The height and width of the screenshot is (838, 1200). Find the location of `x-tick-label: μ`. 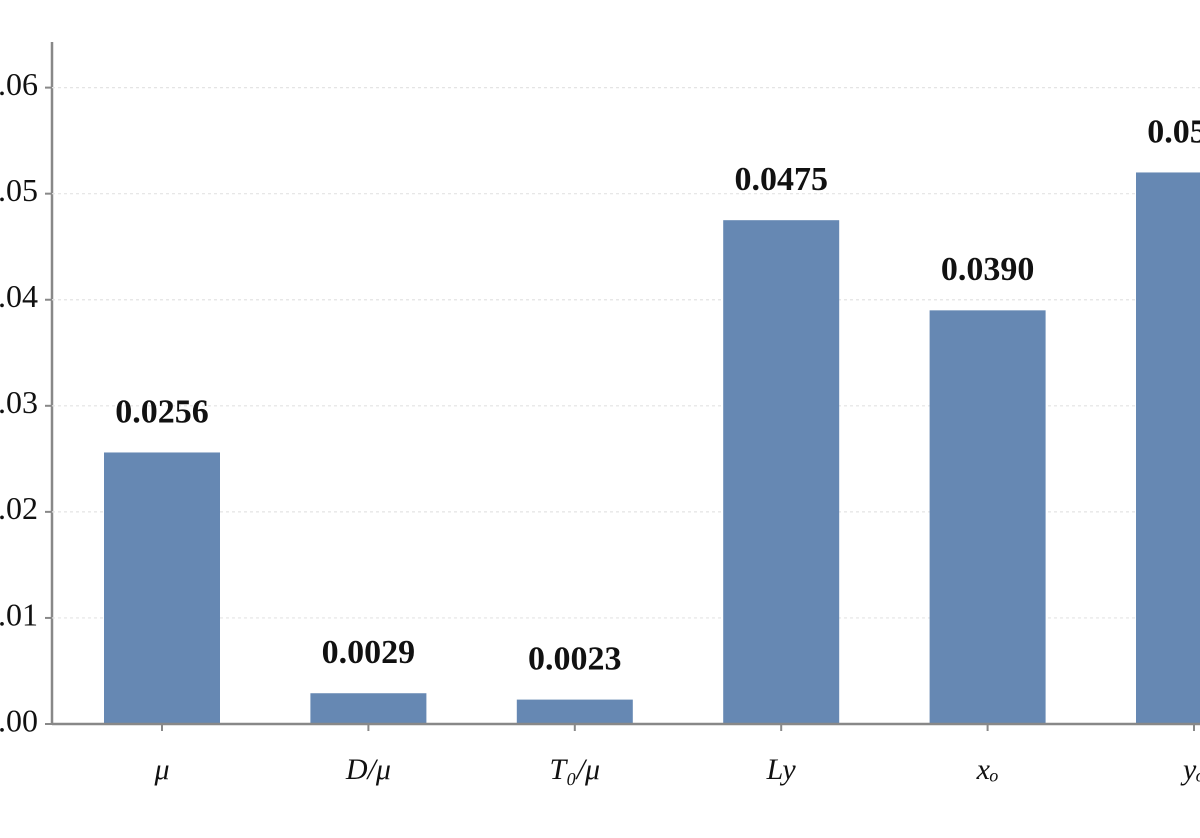

x-tick-label: μ is located at coordinates (161, 769).